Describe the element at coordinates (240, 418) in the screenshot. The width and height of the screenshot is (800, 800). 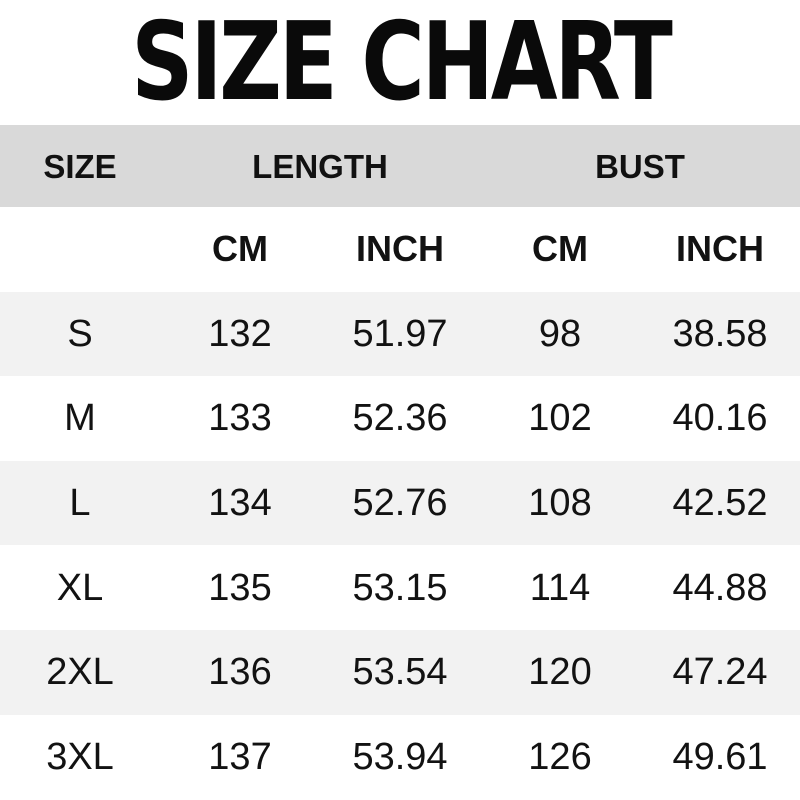
I see `length-cm-cell: 133` at that location.